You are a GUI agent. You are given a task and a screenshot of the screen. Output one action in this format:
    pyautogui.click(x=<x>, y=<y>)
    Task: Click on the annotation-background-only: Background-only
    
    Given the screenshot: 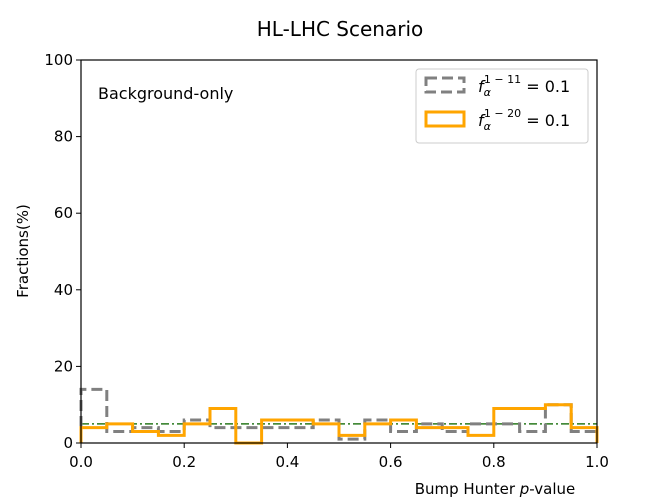 What is the action you would take?
    pyautogui.click(x=165, y=93)
    